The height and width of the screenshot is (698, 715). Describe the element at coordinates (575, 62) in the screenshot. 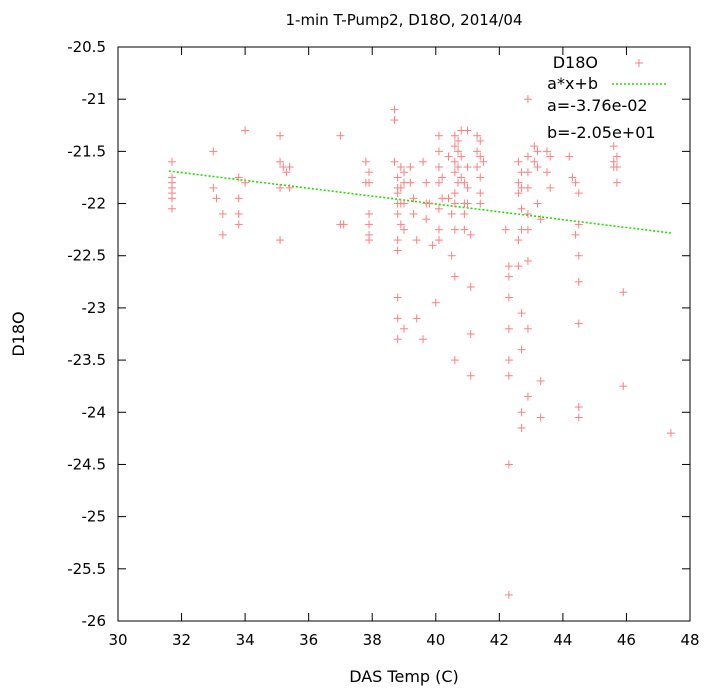

I see `legend-label-d18o: D18O` at that location.